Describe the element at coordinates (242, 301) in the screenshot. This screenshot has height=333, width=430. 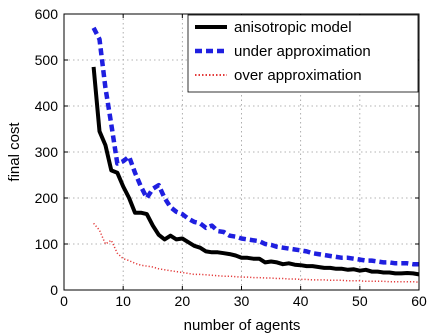
I see `x-tick-label: 30` at that location.